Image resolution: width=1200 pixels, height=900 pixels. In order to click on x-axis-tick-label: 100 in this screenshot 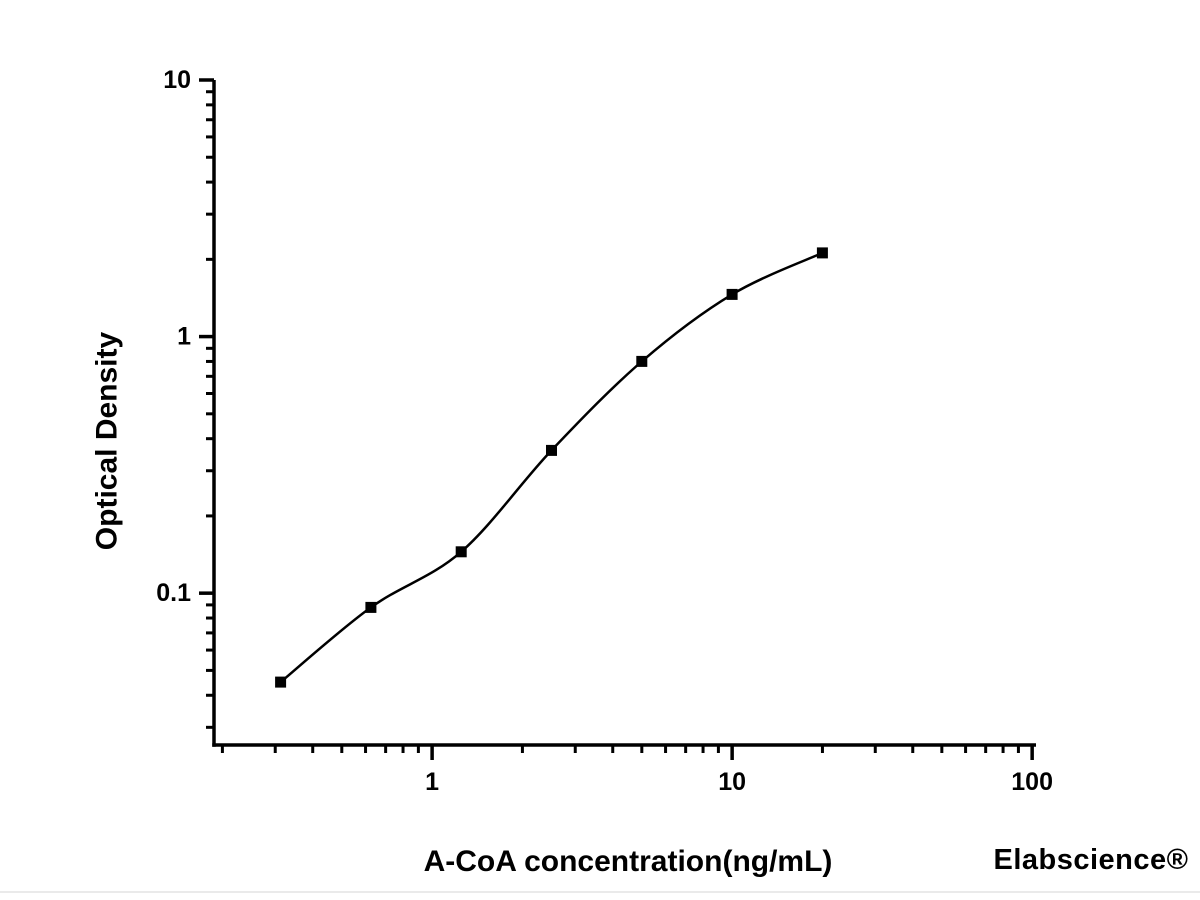, I will do `click(1032, 782)`.